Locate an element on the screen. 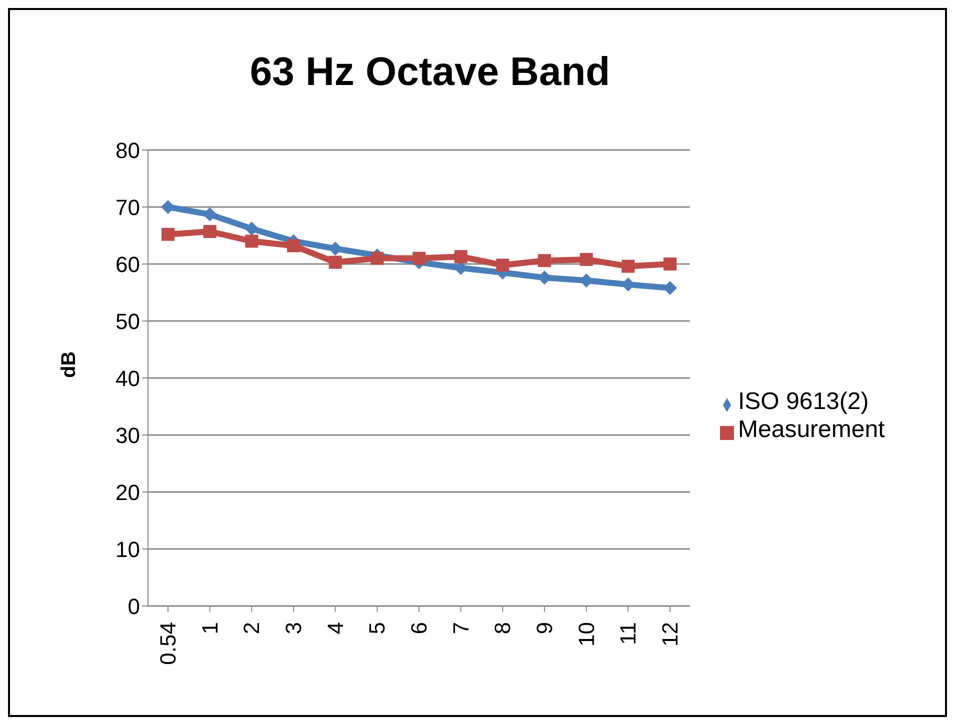 The height and width of the screenshot is (721, 956). x-tick-label: 3 is located at coordinates (293, 628).